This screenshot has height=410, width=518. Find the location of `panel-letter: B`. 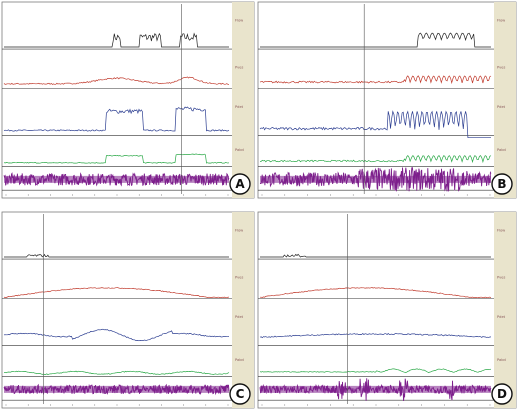

panel-letter: B is located at coordinates (501, 184).